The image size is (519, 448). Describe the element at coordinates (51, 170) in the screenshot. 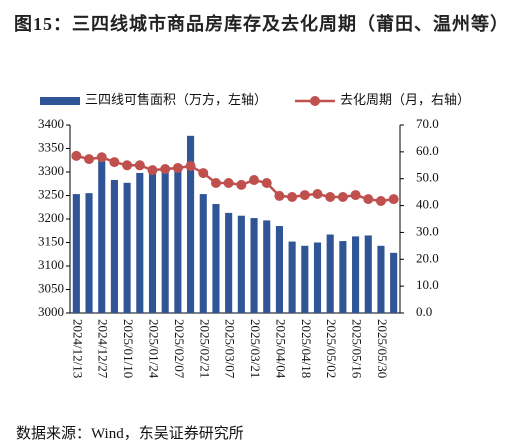

I see `y-tick-label: 3300` at that location.